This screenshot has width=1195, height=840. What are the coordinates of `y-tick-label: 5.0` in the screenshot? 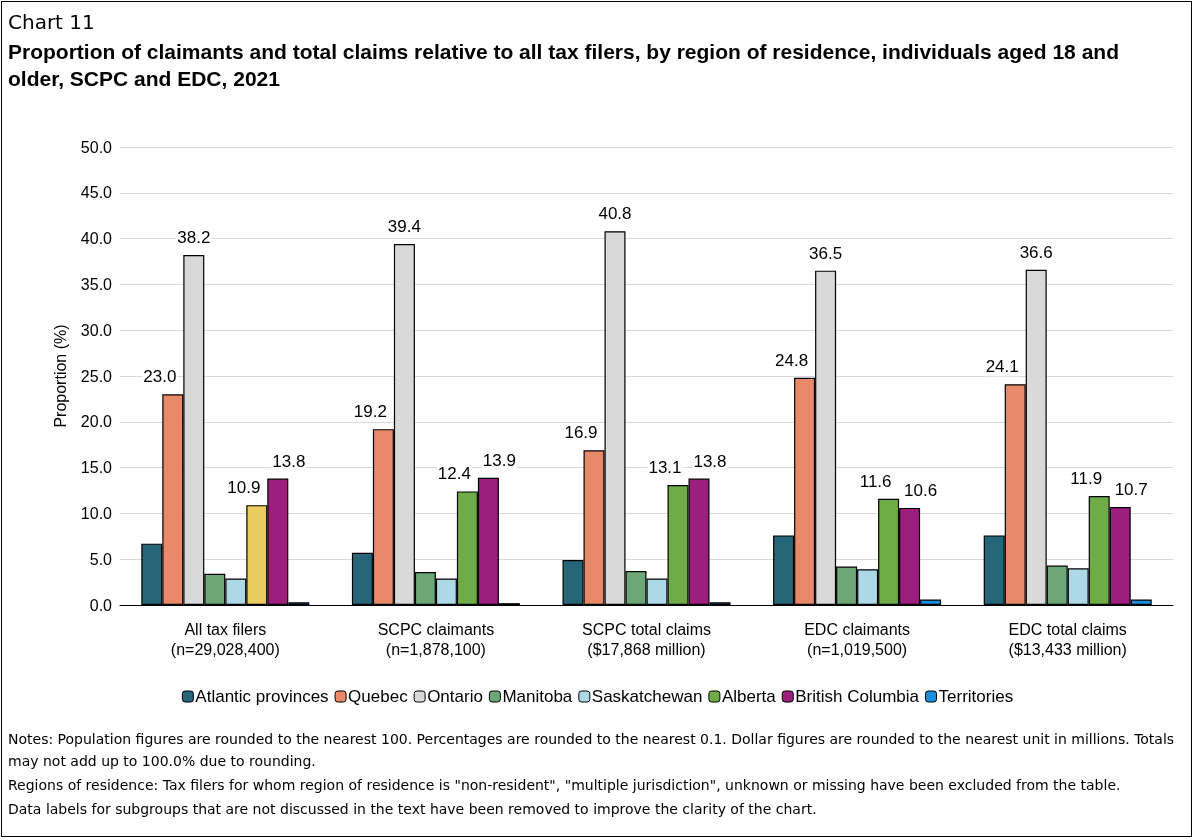 It's located at (101, 559).